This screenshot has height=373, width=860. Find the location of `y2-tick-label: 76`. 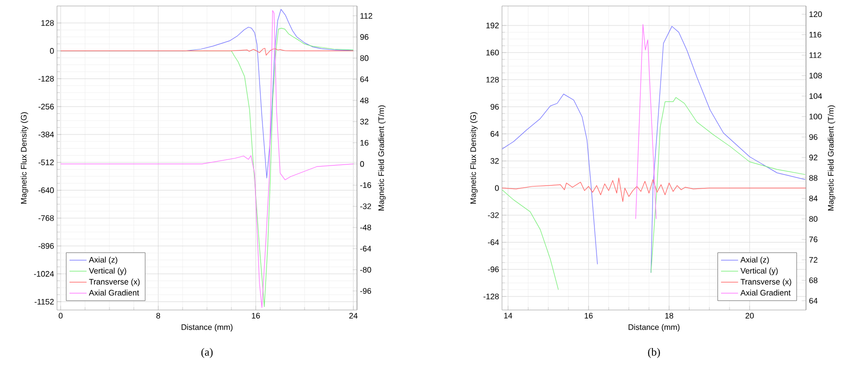

y2-tick-label: 76 is located at coordinates (813, 239).